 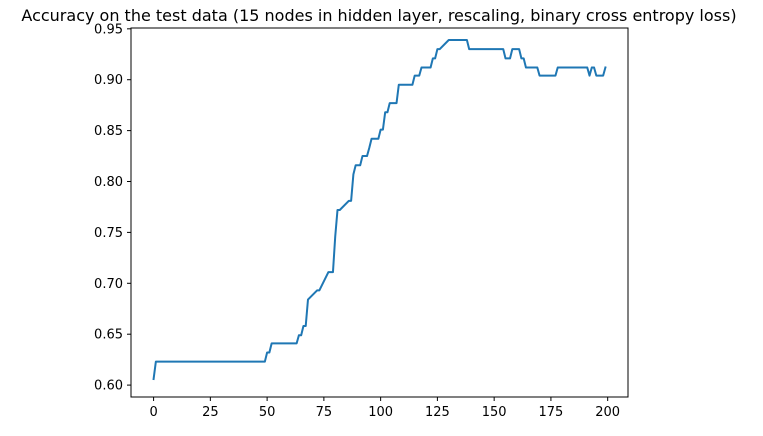 What do you see at coordinates (324, 412) in the screenshot?
I see `x-tick-label: 75` at bounding box center [324, 412].